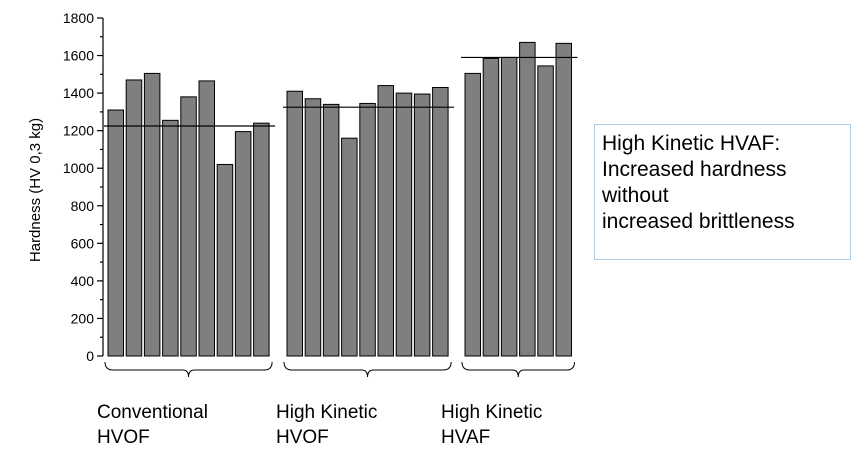 This screenshot has width=857, height=451. Describe the element at coordinates (691, 143) in the screenshot. I see `annotation-line: High Kinetic HVAF:` at that location.